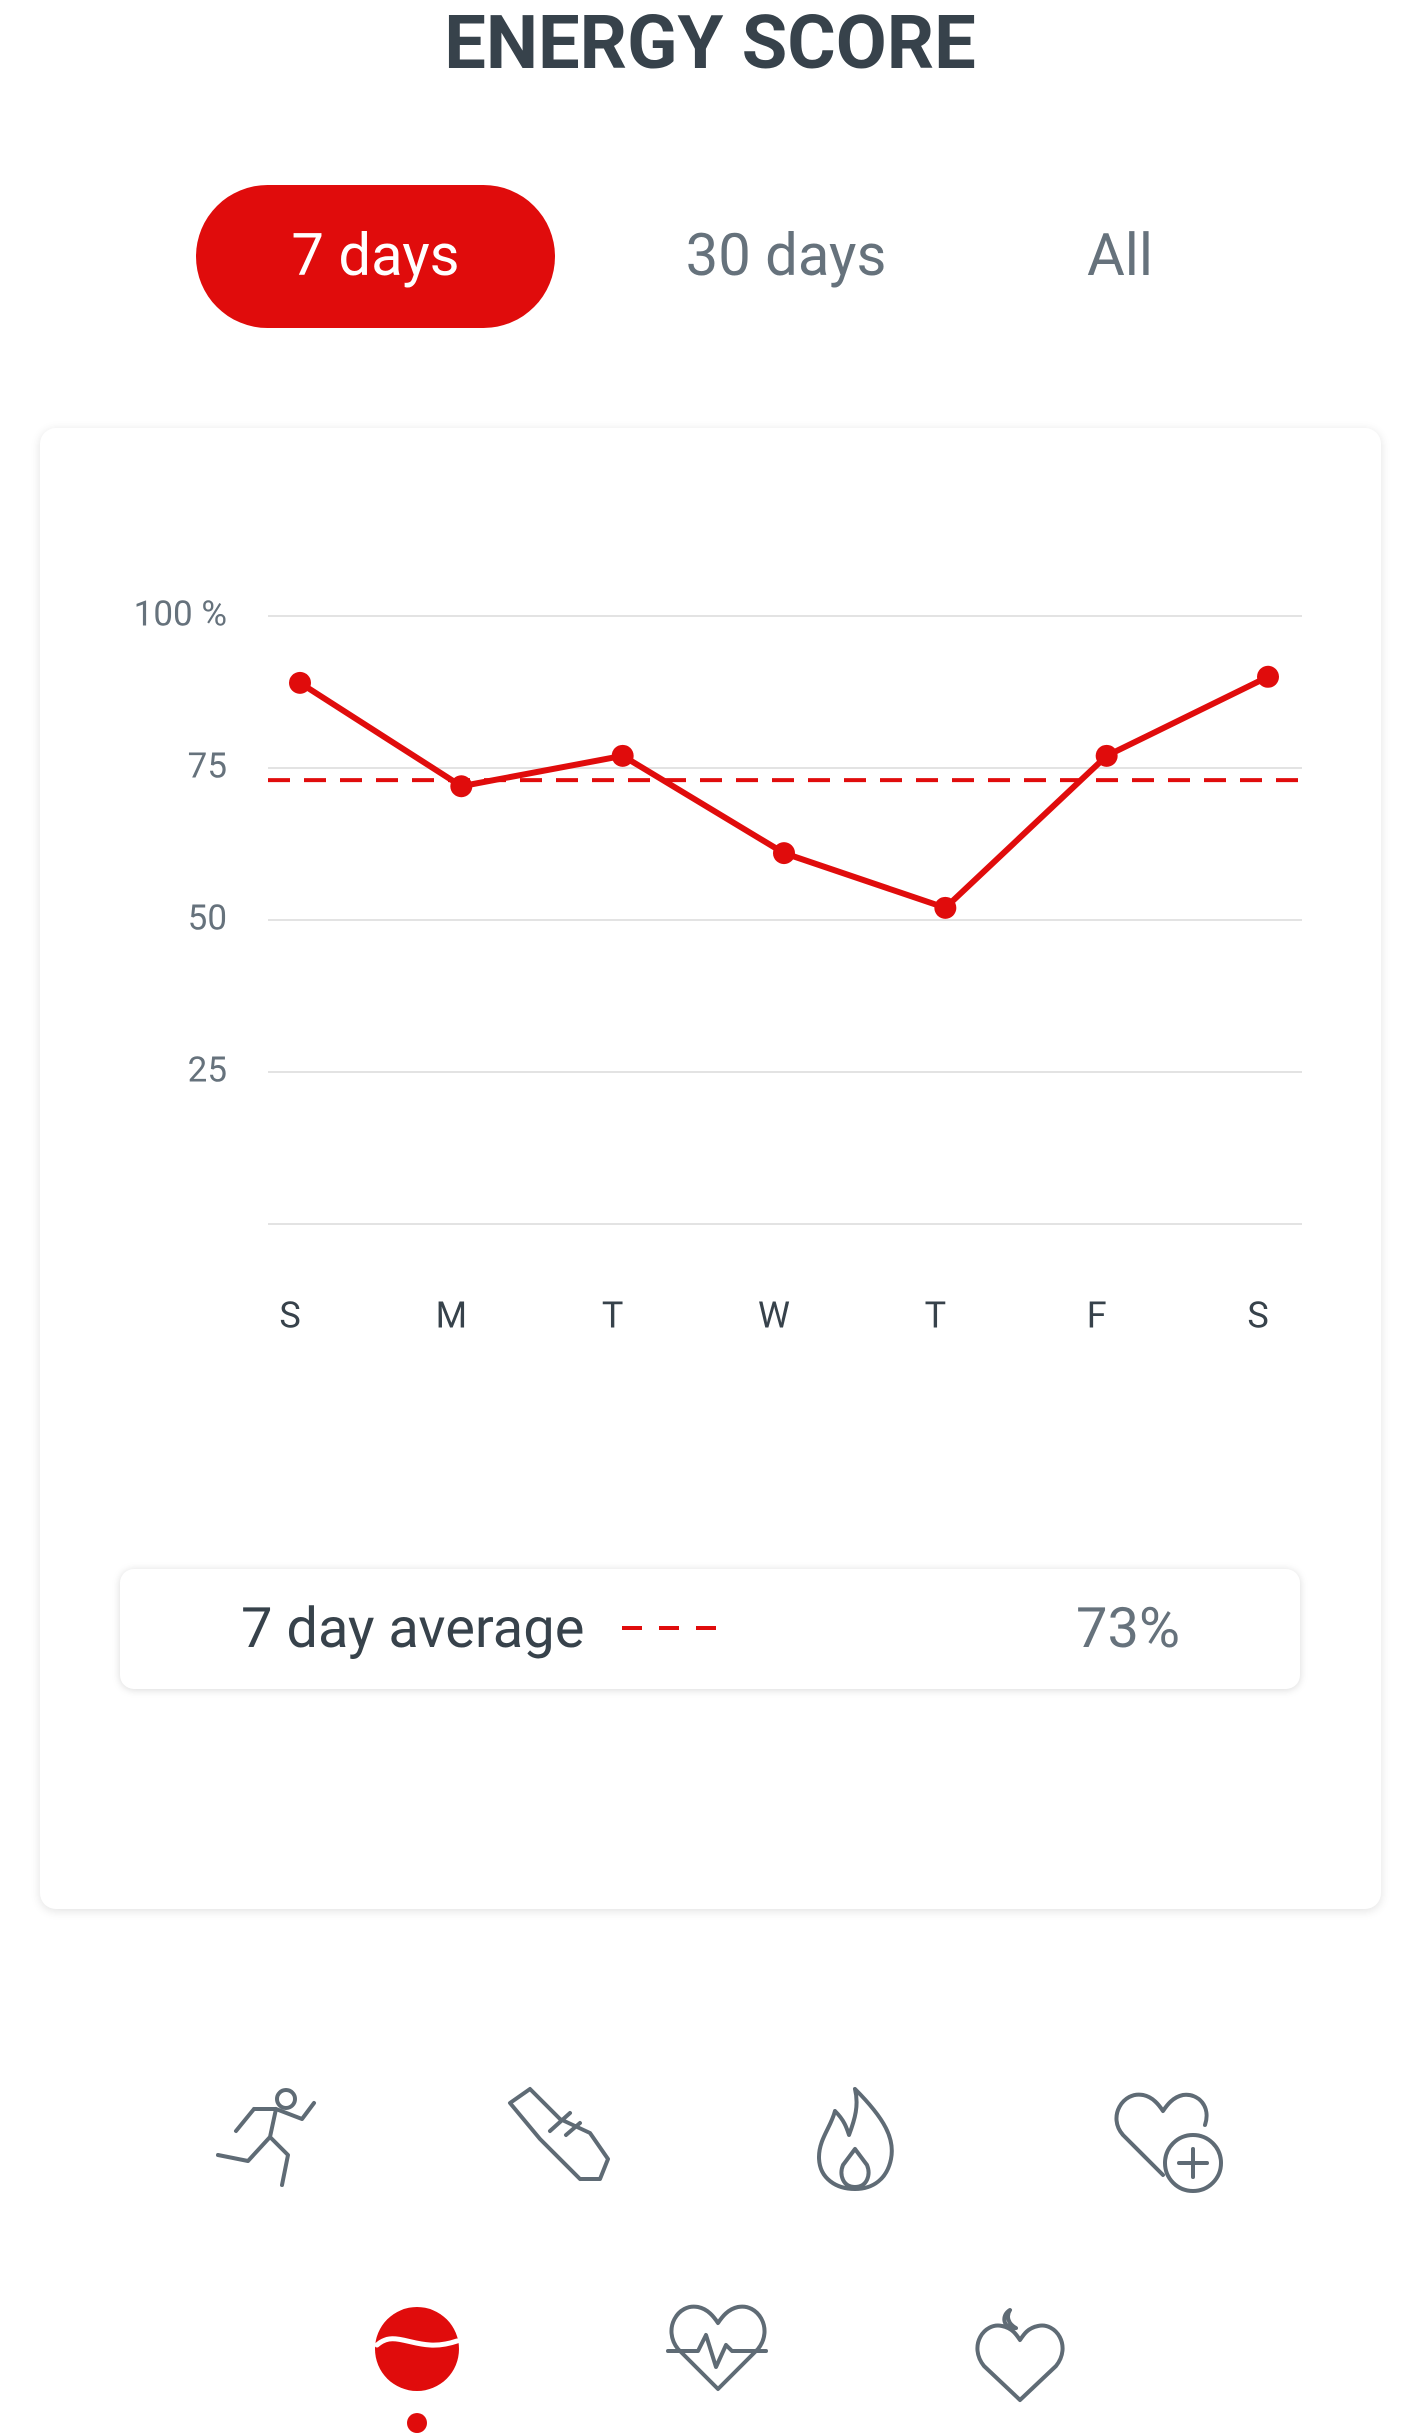 The height and width of the screenshot is (2436, 1420). I want to click on heart-plus-icon, so click(1168, 2142).